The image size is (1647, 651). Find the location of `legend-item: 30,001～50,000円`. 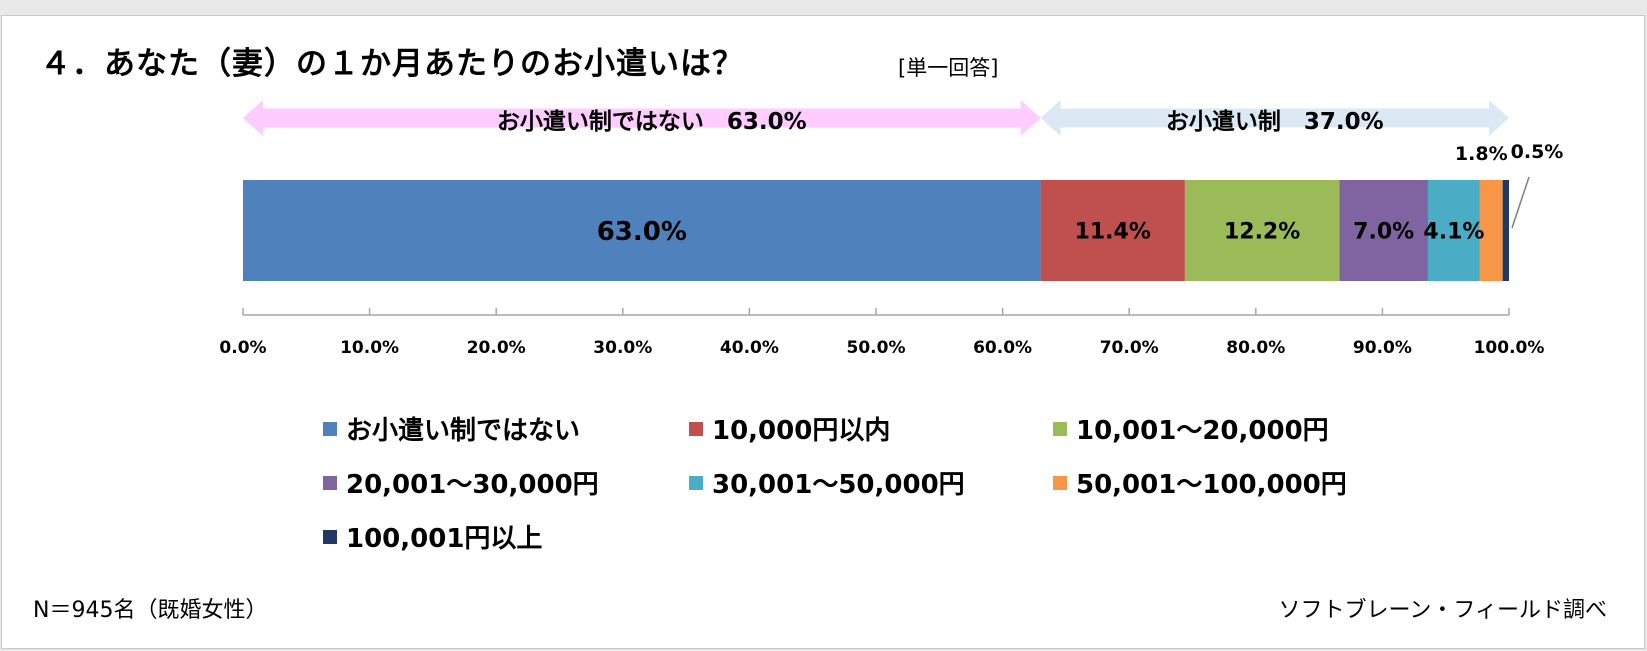

legend-item: 30,001～50,000円 is located at coordinates (827, 482).